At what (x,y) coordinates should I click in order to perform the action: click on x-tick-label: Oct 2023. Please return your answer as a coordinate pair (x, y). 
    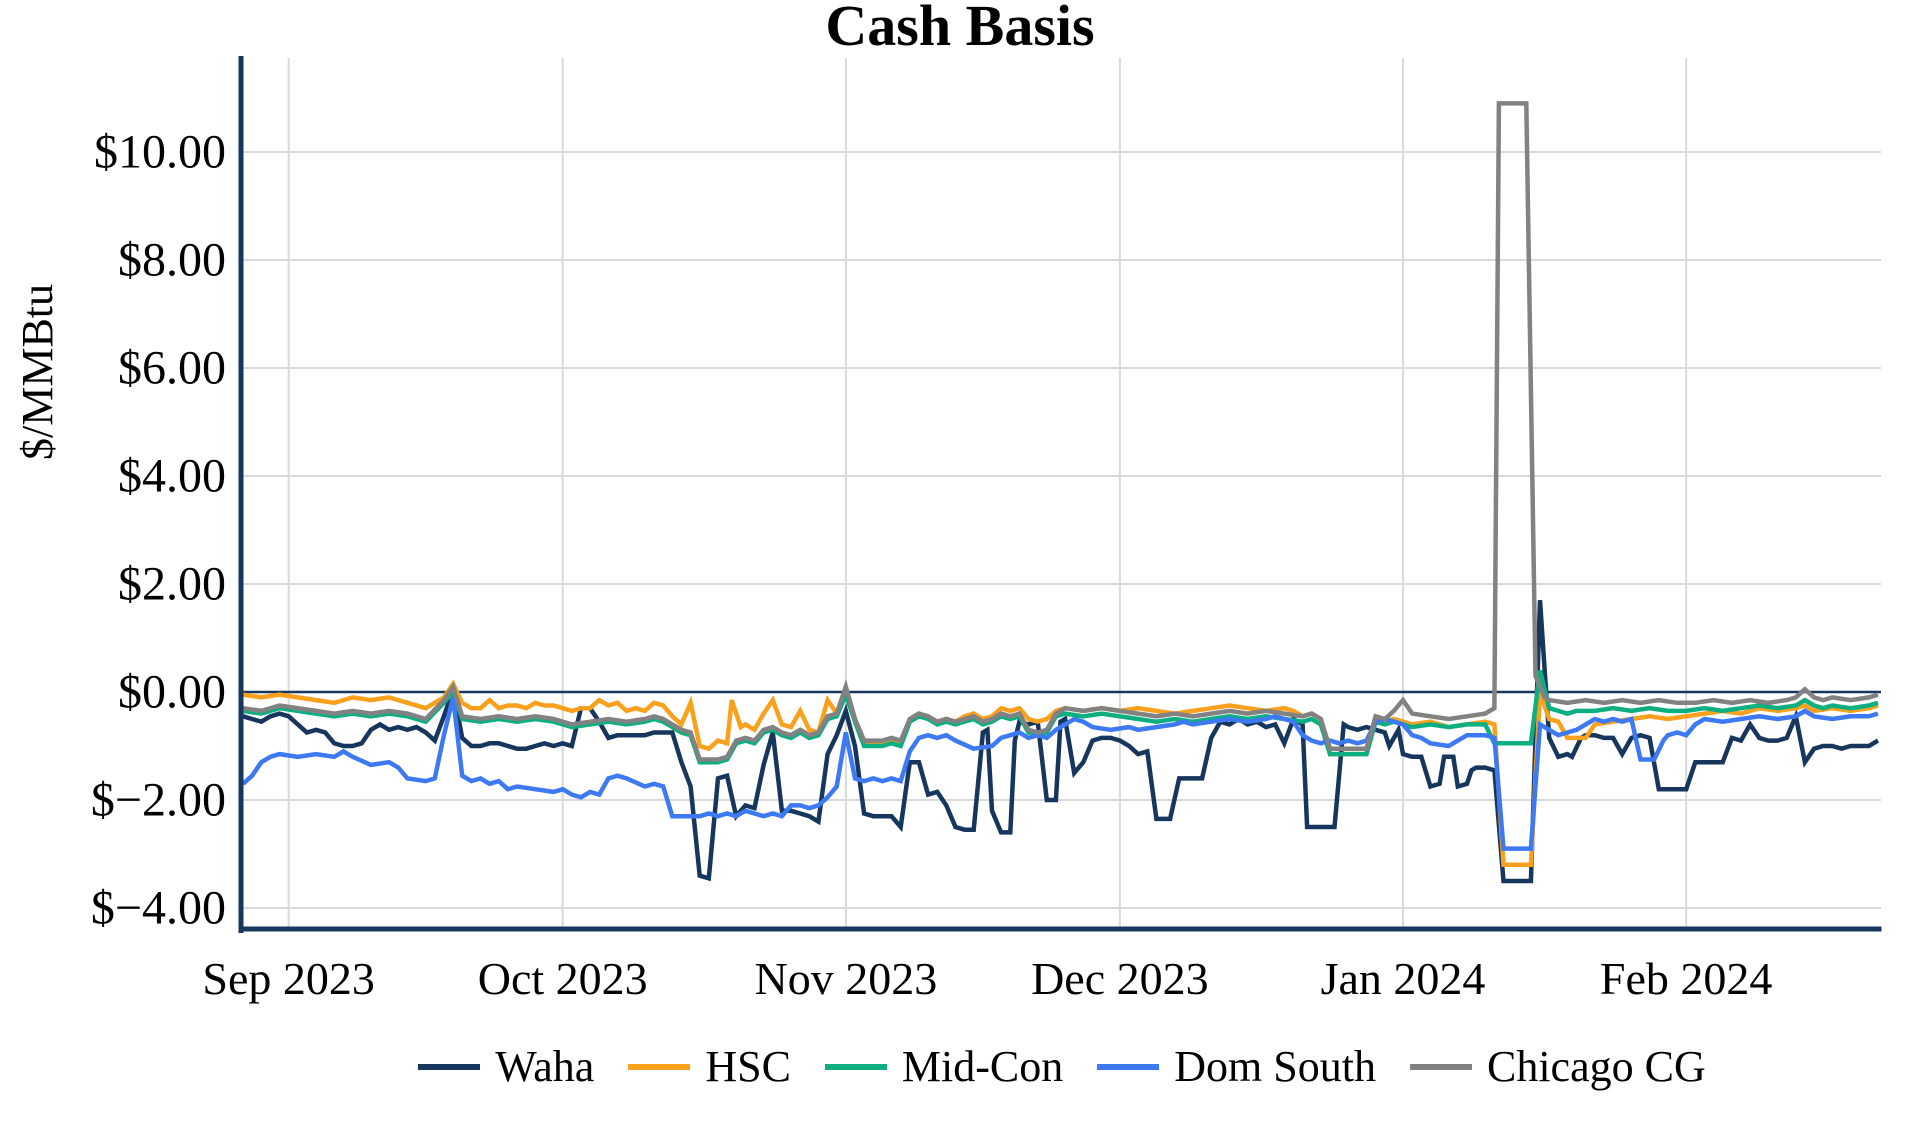
    Looking at the image, I should click on (562, 978).